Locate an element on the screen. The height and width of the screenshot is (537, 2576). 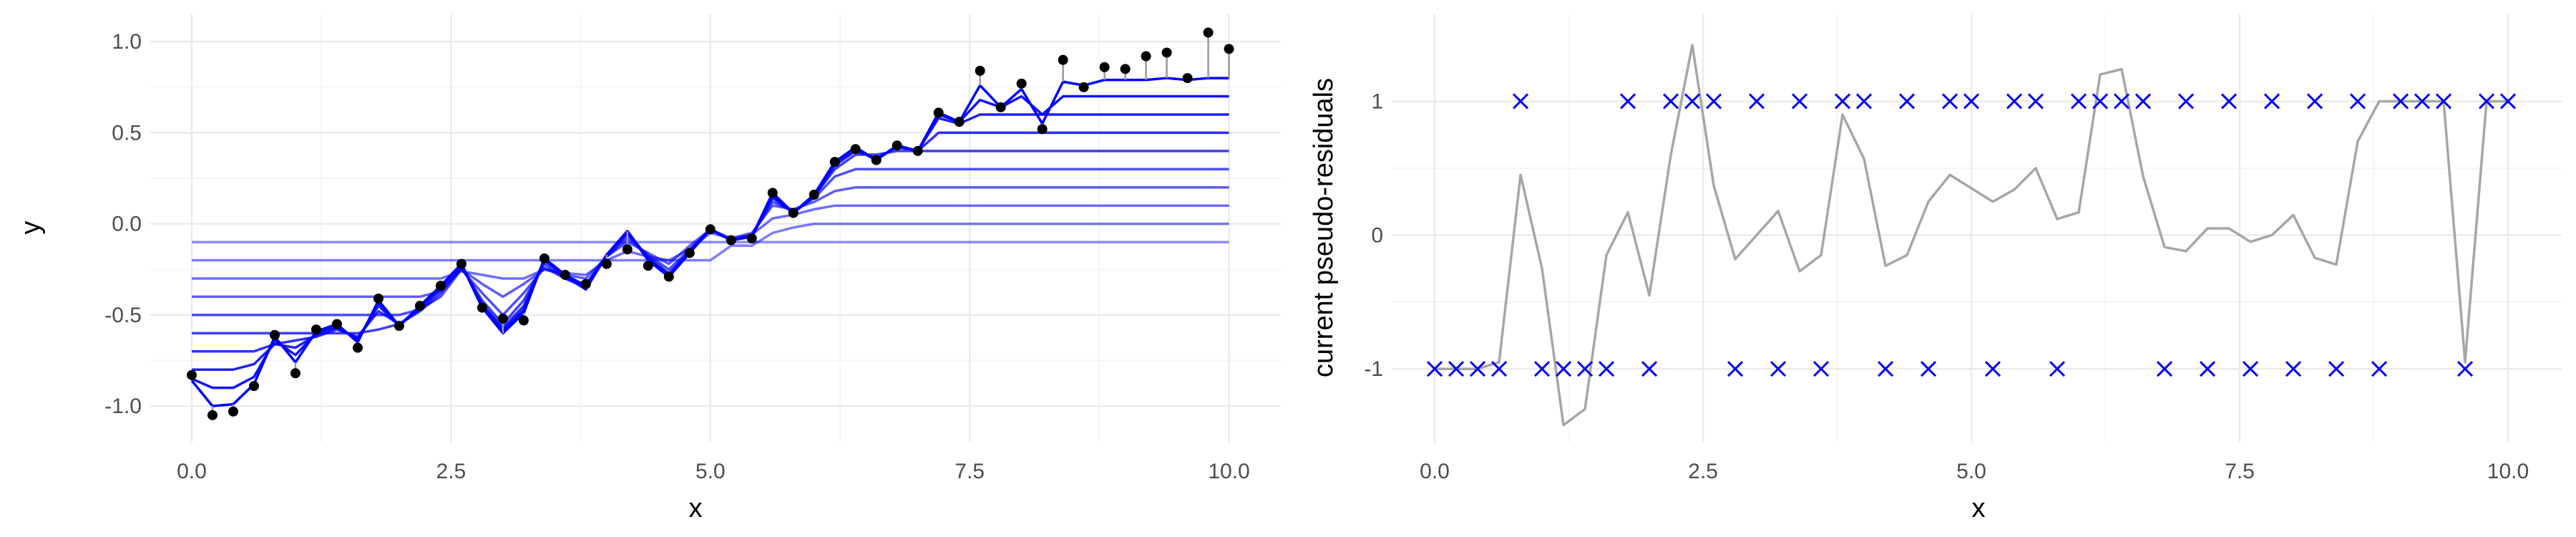
left-y-tick-label: -1.0 is located at coordinates (123, 406).